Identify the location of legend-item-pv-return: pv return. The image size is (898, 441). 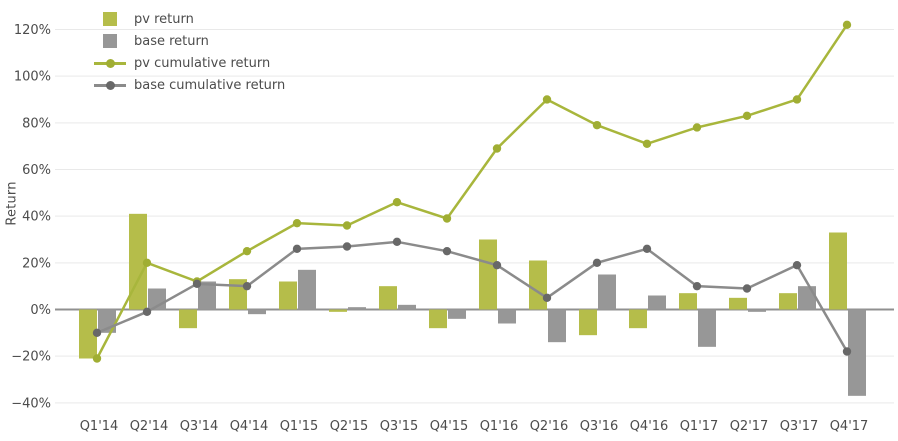
(188, 19).